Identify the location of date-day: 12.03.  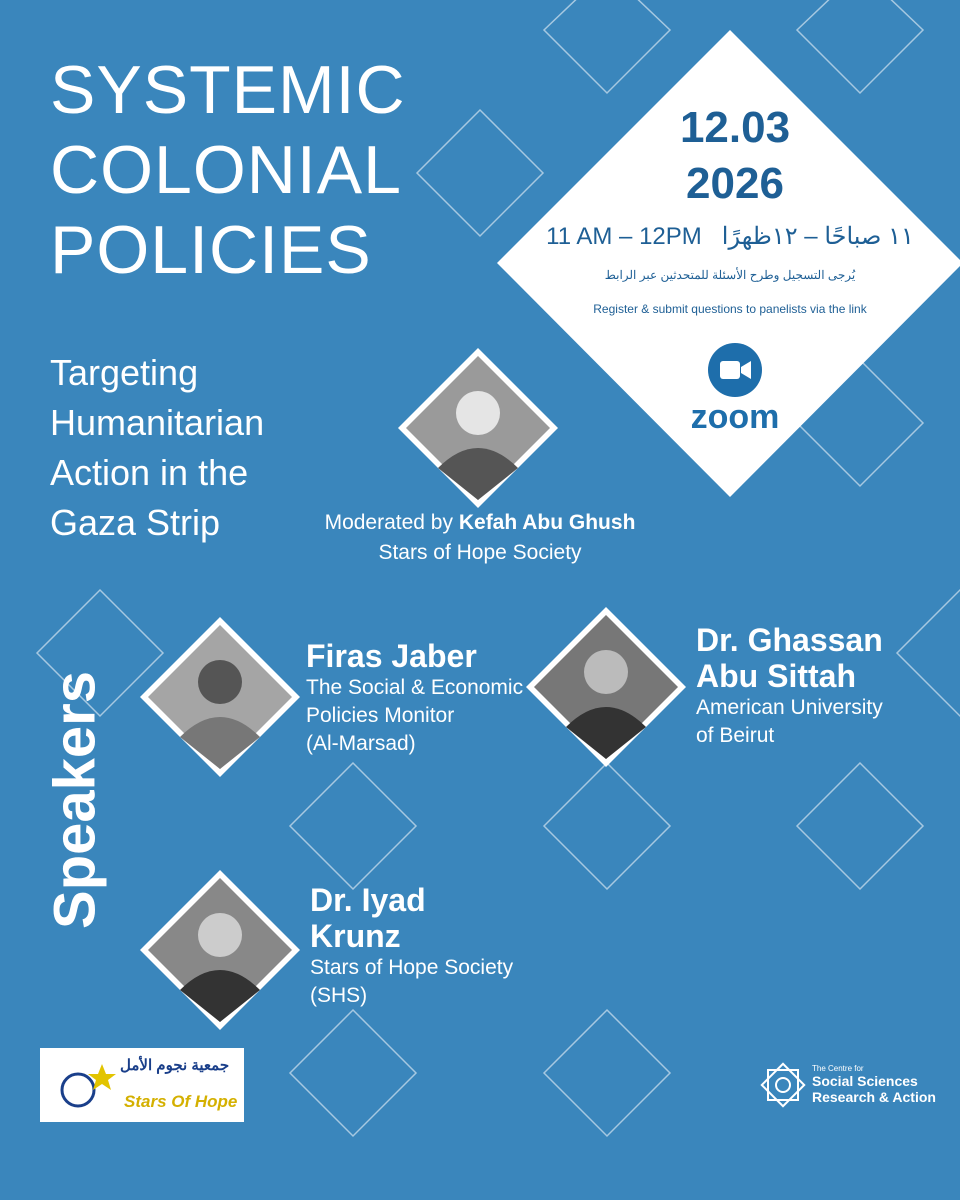
(735, 127).